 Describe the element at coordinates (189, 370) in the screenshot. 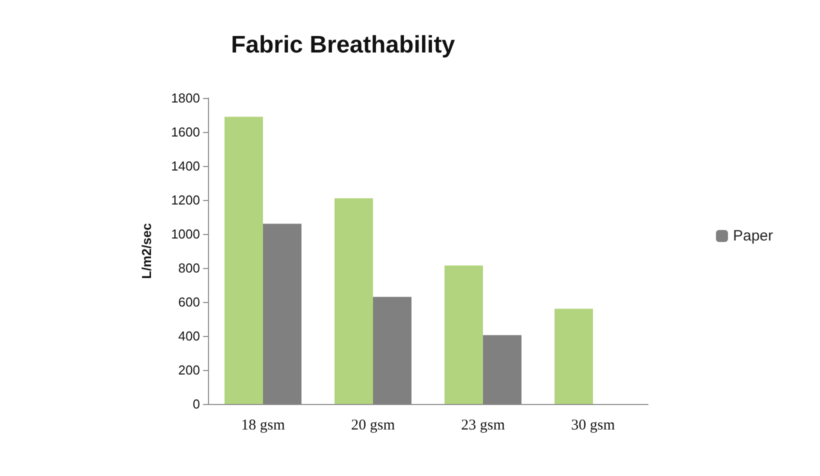

I see `y-tick-label: 200` at that location.